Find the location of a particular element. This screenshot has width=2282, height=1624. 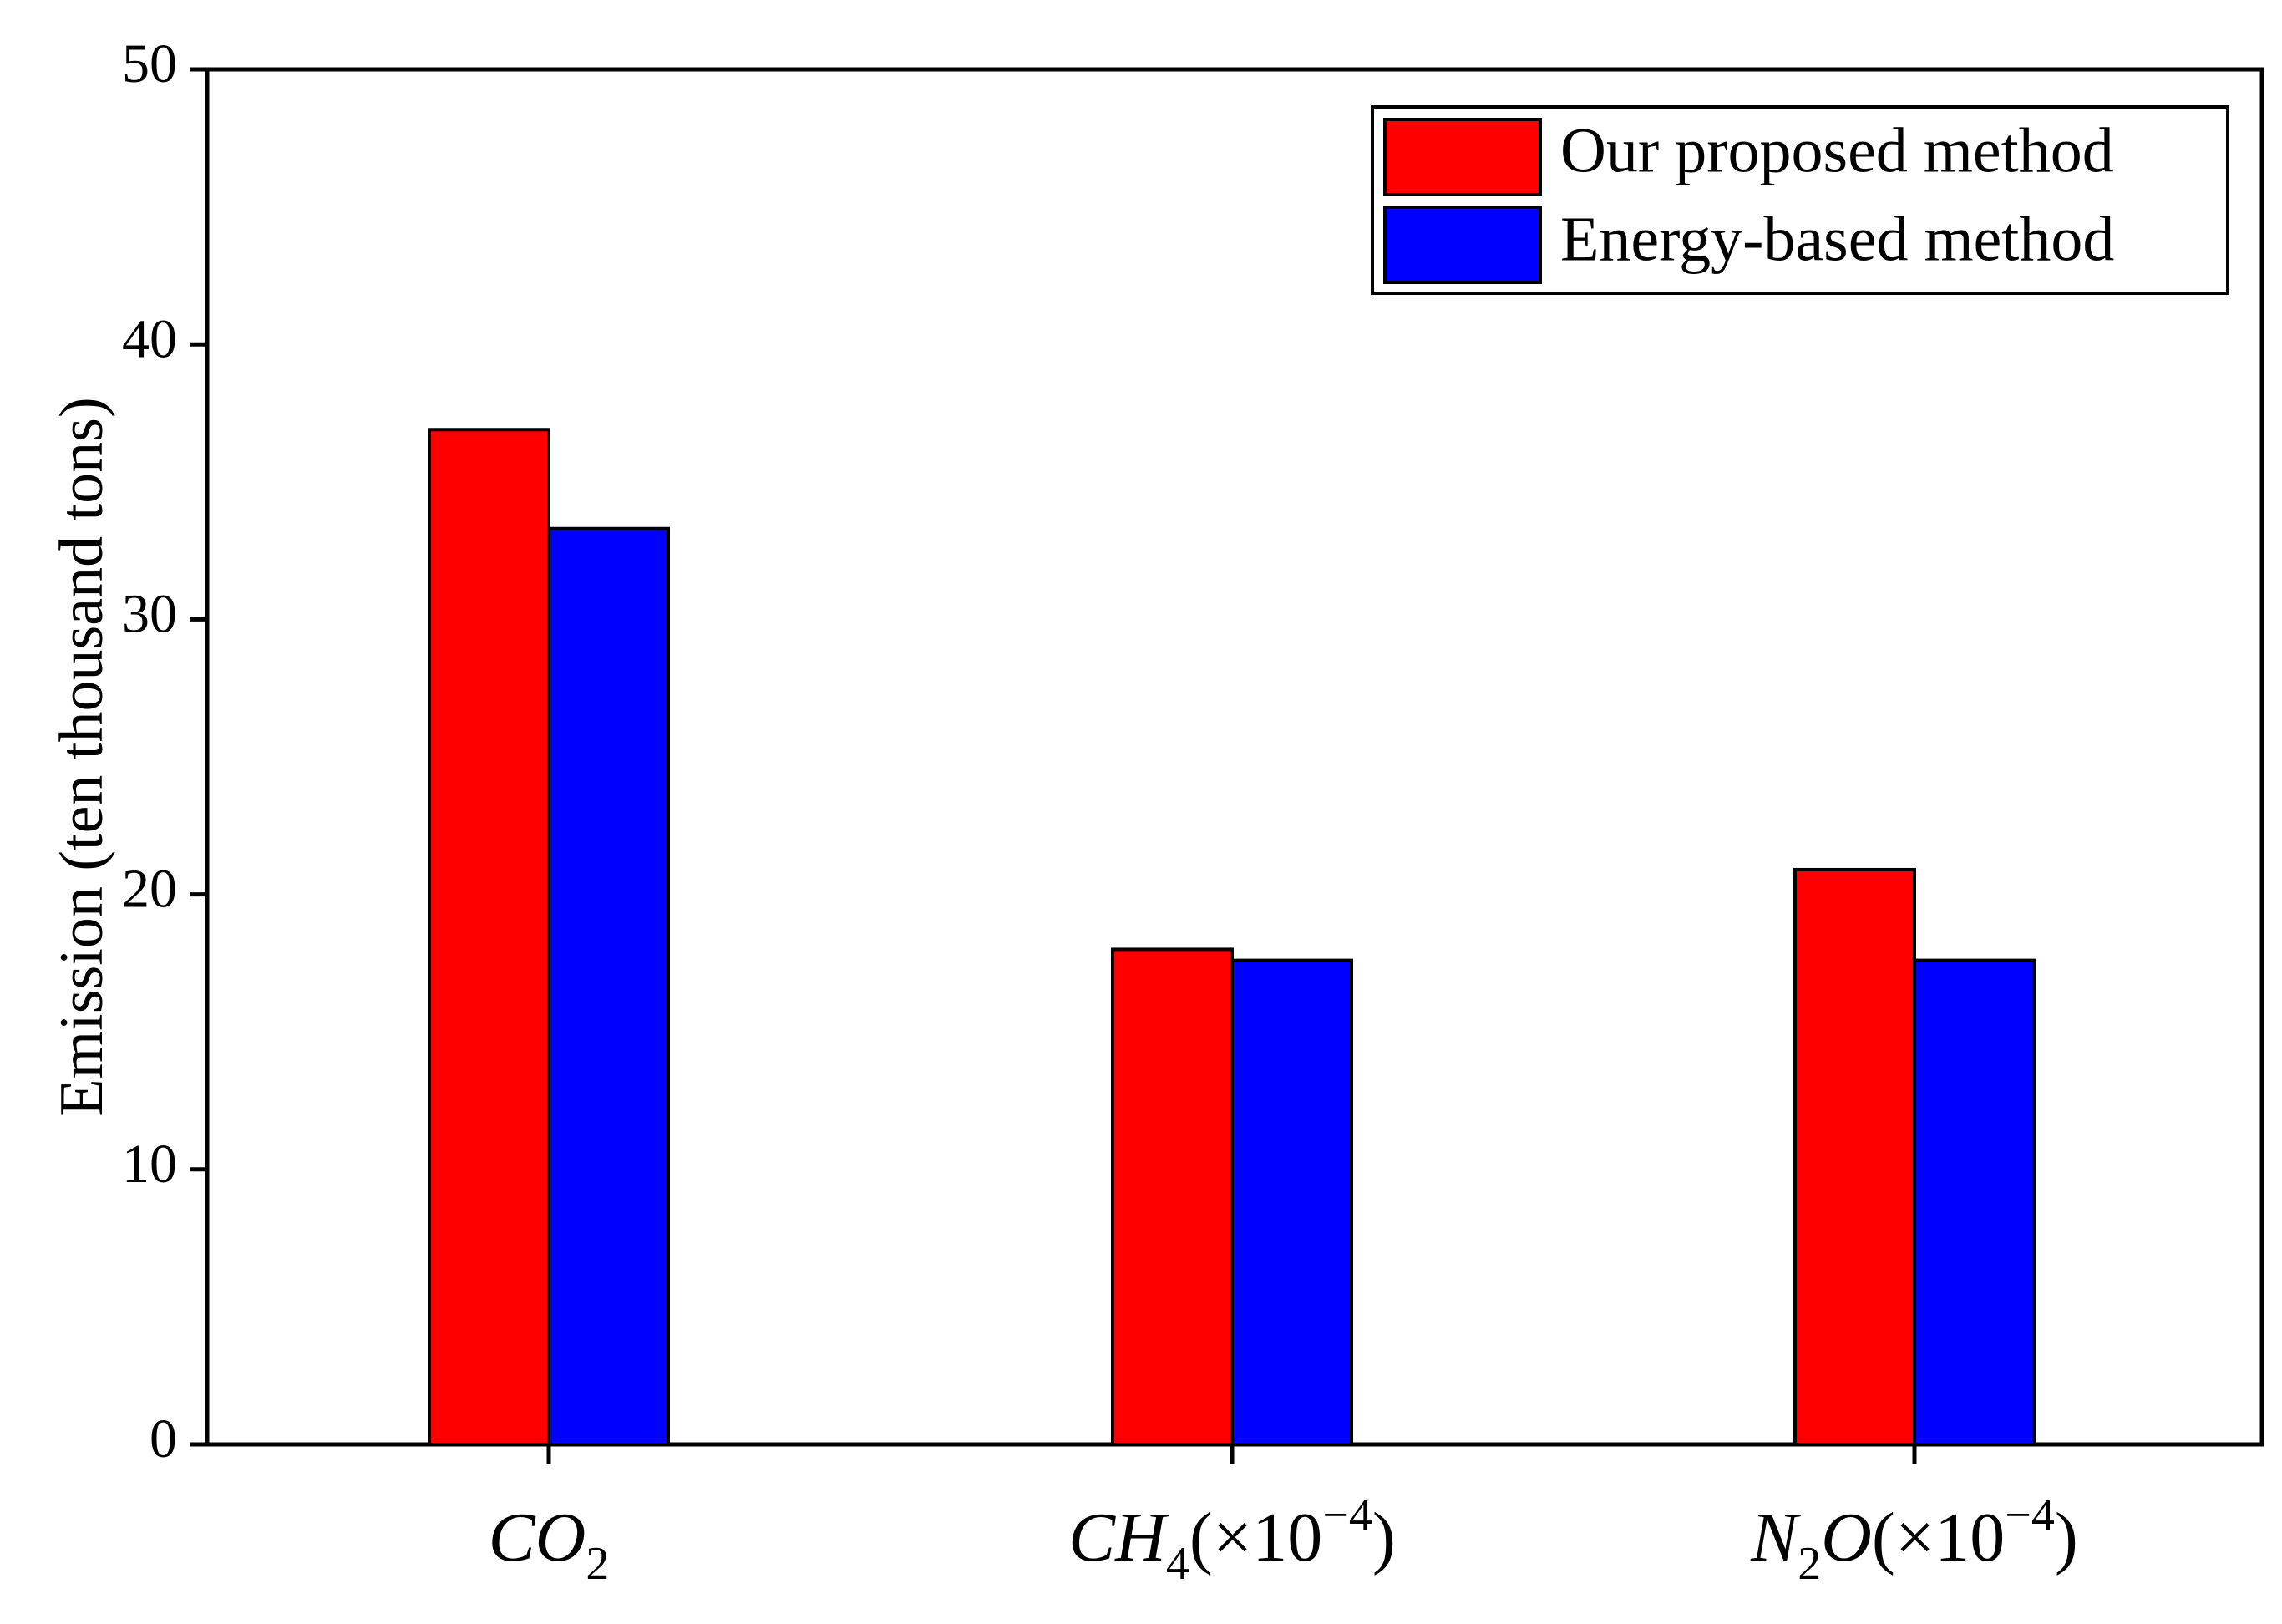

bar-proposed-n2o is located at coordinates (1854, 1157).